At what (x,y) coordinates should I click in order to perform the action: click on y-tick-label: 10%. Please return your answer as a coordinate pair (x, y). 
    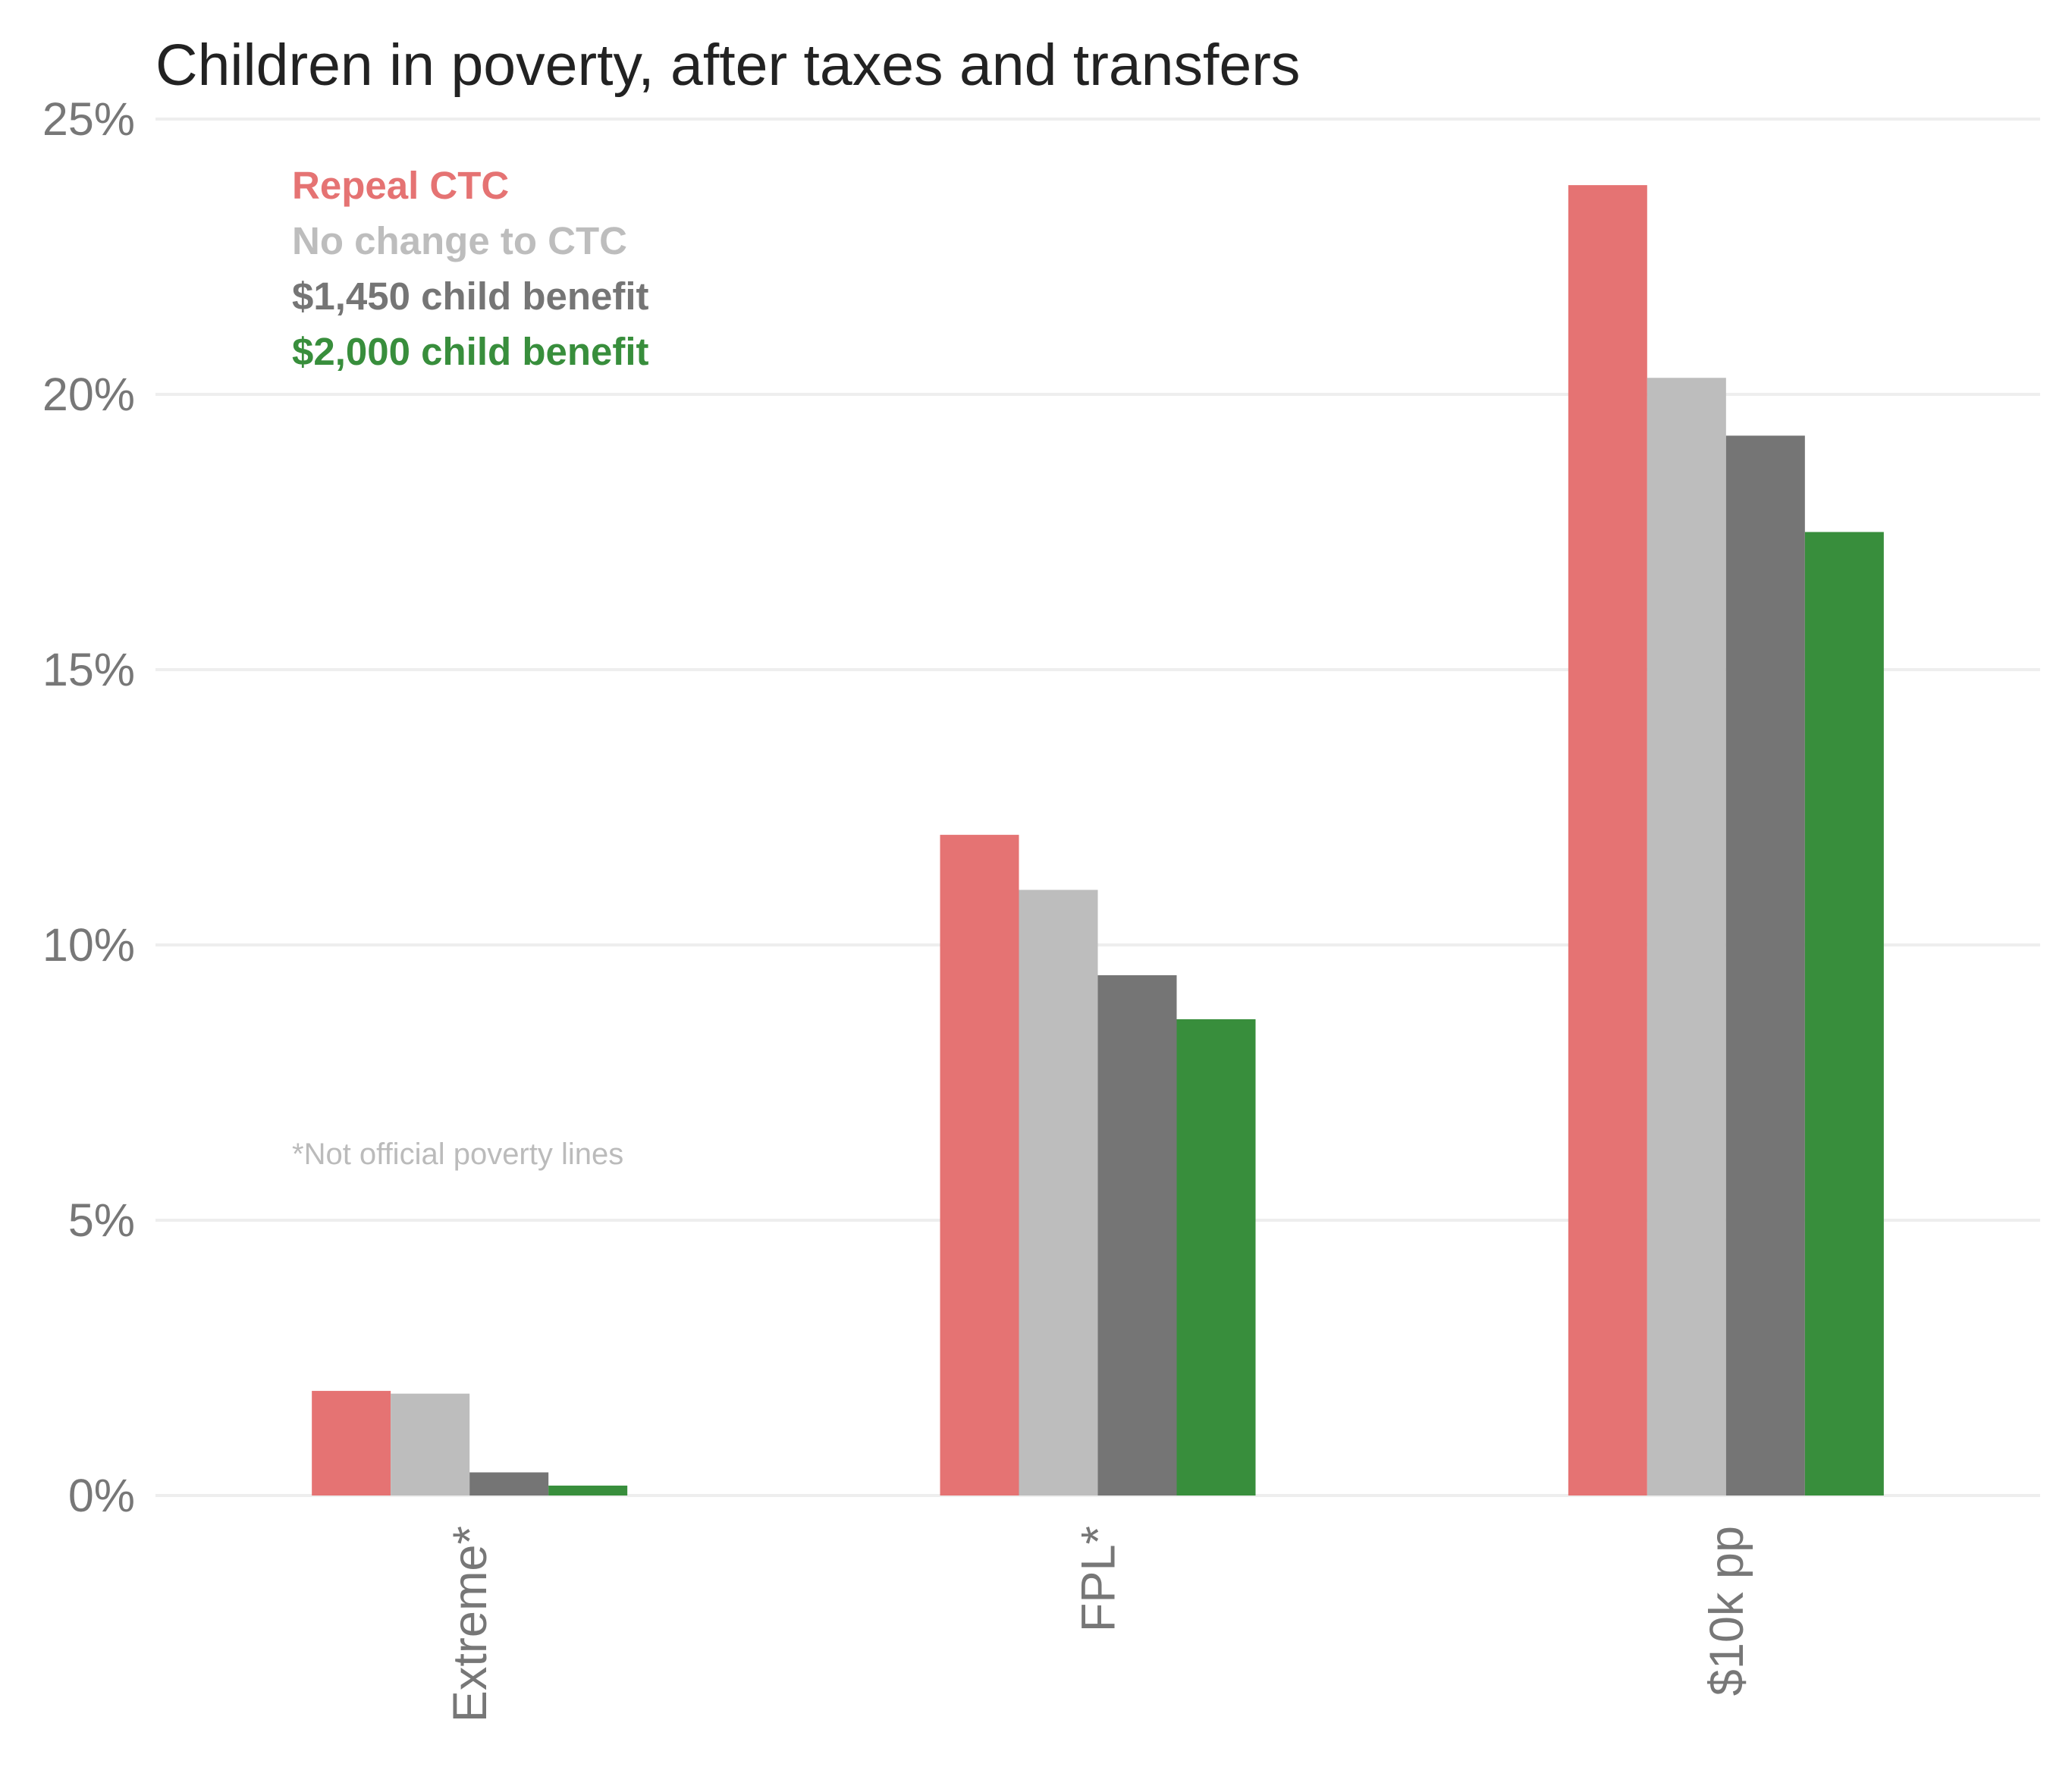
    Looking at the image, I should click on (88, 945).